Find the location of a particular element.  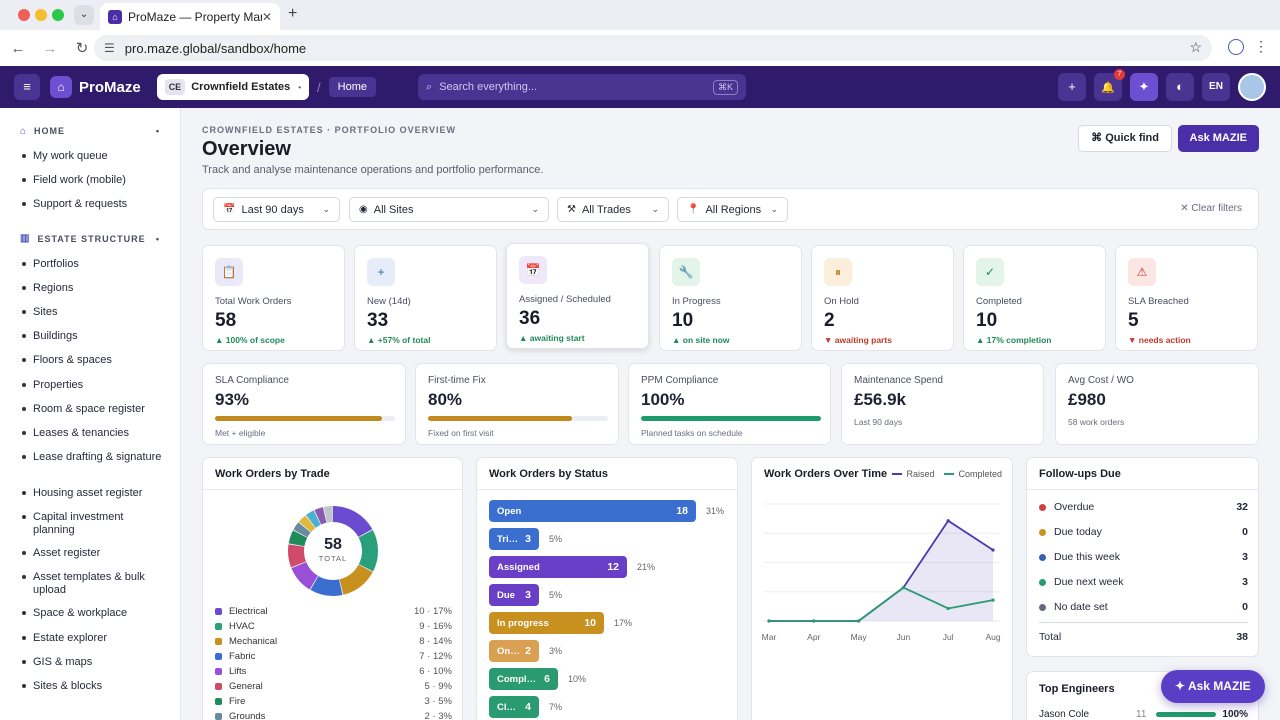

followup-row-overdue: Overdue 32 is located at coordinates (1143, 507).